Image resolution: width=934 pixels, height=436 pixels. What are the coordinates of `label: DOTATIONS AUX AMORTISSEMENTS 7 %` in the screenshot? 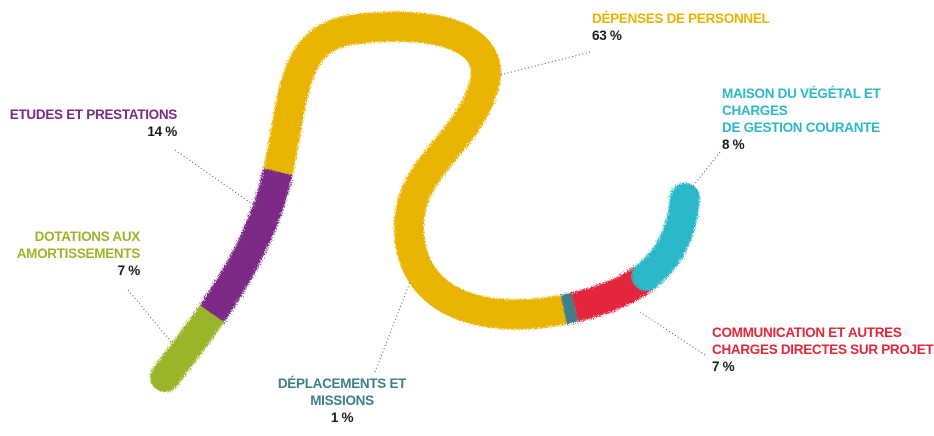 It's located at (78, 253).